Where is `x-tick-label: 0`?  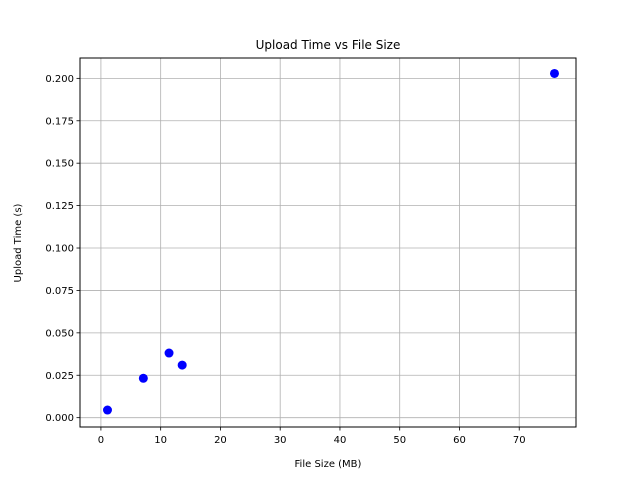 x-tick-label: 0 is located at coordinates (101, 440).